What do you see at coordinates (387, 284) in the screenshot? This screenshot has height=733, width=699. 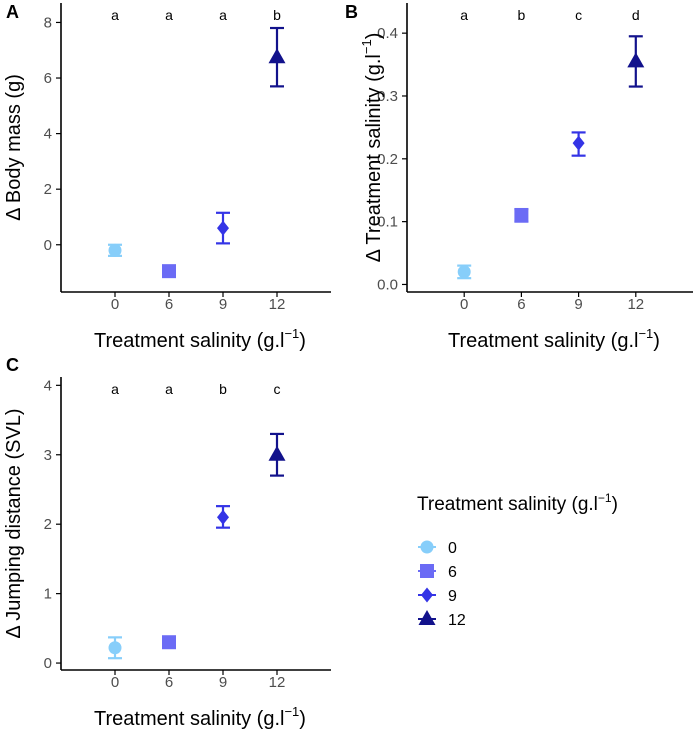 I see `panel-b-y-tick-label: 0.0` at bounding box center [387, 284].